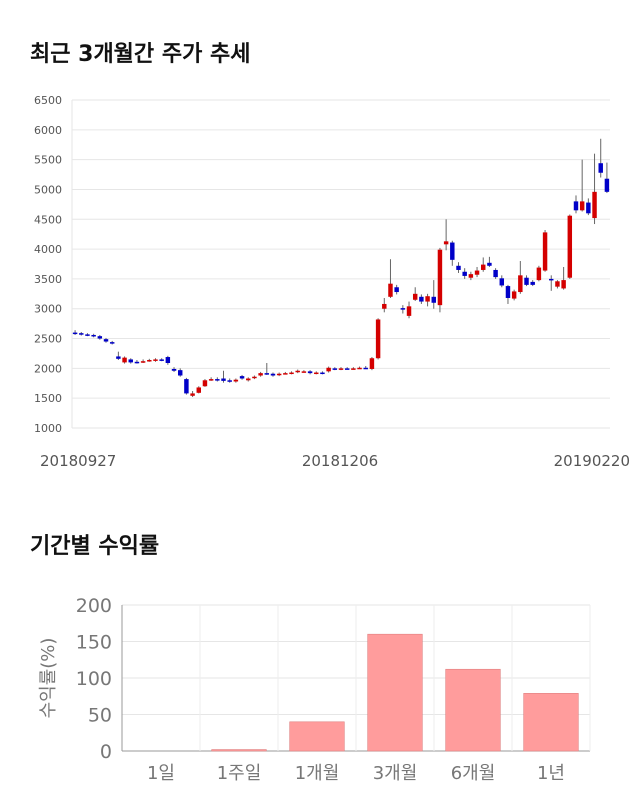 Image resolution: width=640 pixels, height=810 pixels. Describe the element at coordinates (48, 219) in the screenshot. I see `candle-y-tick-label: 4500` at that location.